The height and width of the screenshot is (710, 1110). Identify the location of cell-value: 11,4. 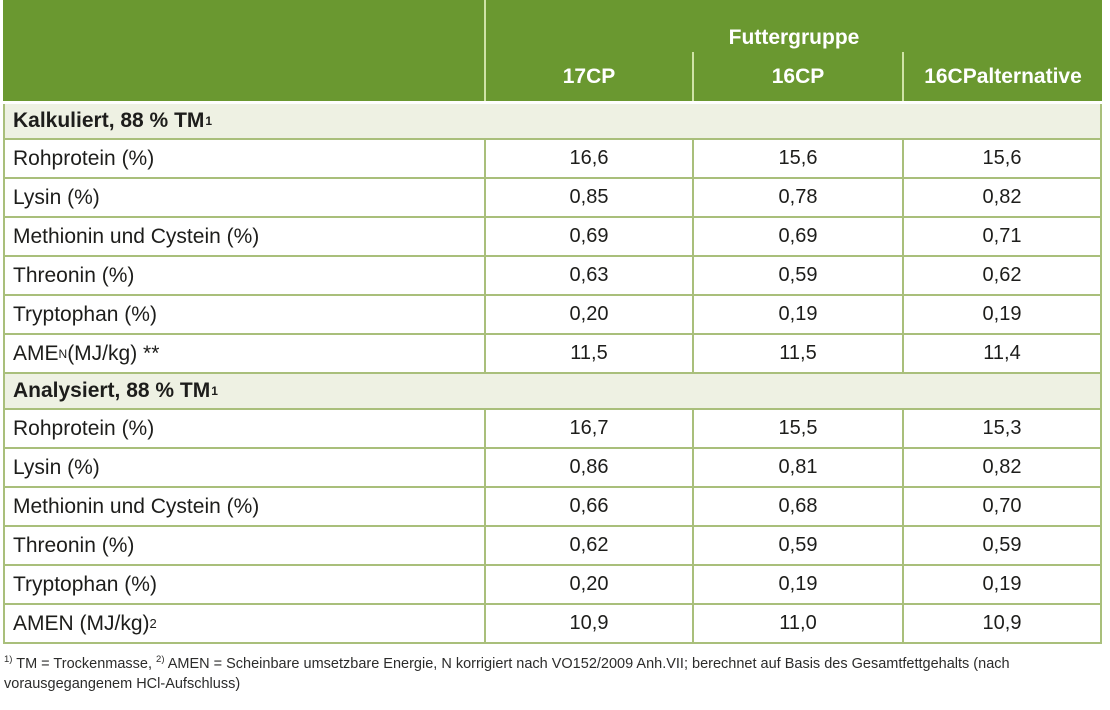
(1001, 353).